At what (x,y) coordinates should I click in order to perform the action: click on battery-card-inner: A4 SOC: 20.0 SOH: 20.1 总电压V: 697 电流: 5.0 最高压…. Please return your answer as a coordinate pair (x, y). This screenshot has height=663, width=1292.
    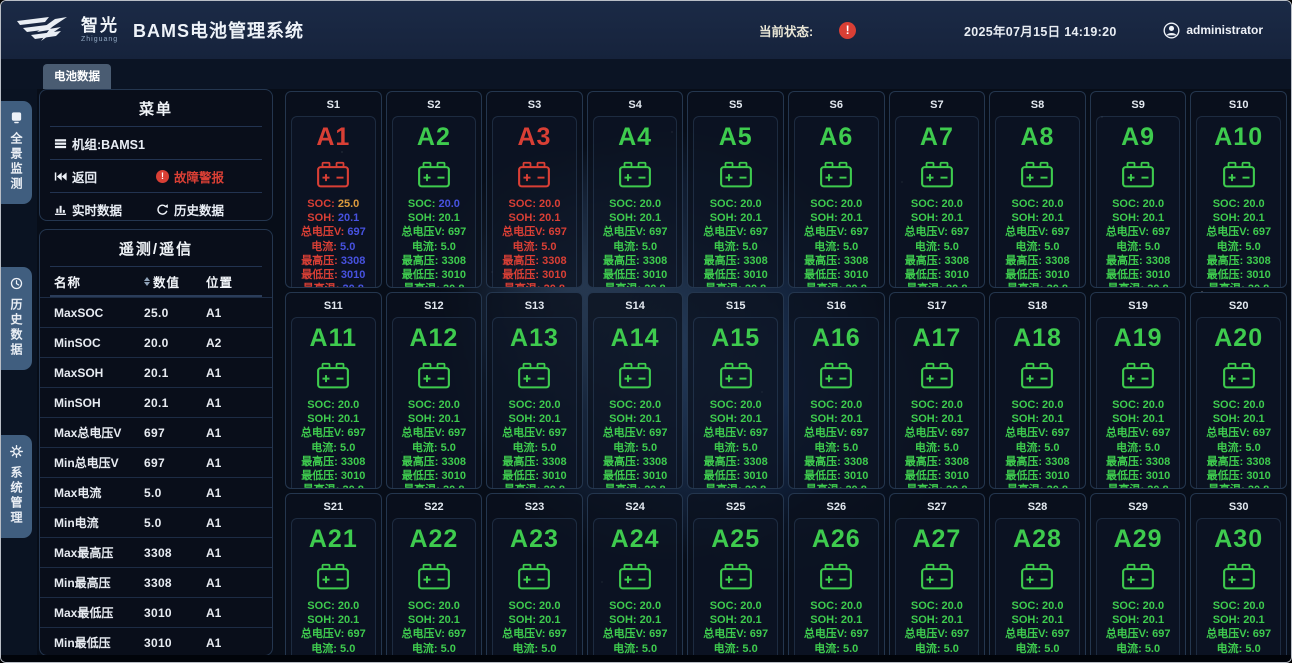
    Looking at the image, I should click on (635, 201).